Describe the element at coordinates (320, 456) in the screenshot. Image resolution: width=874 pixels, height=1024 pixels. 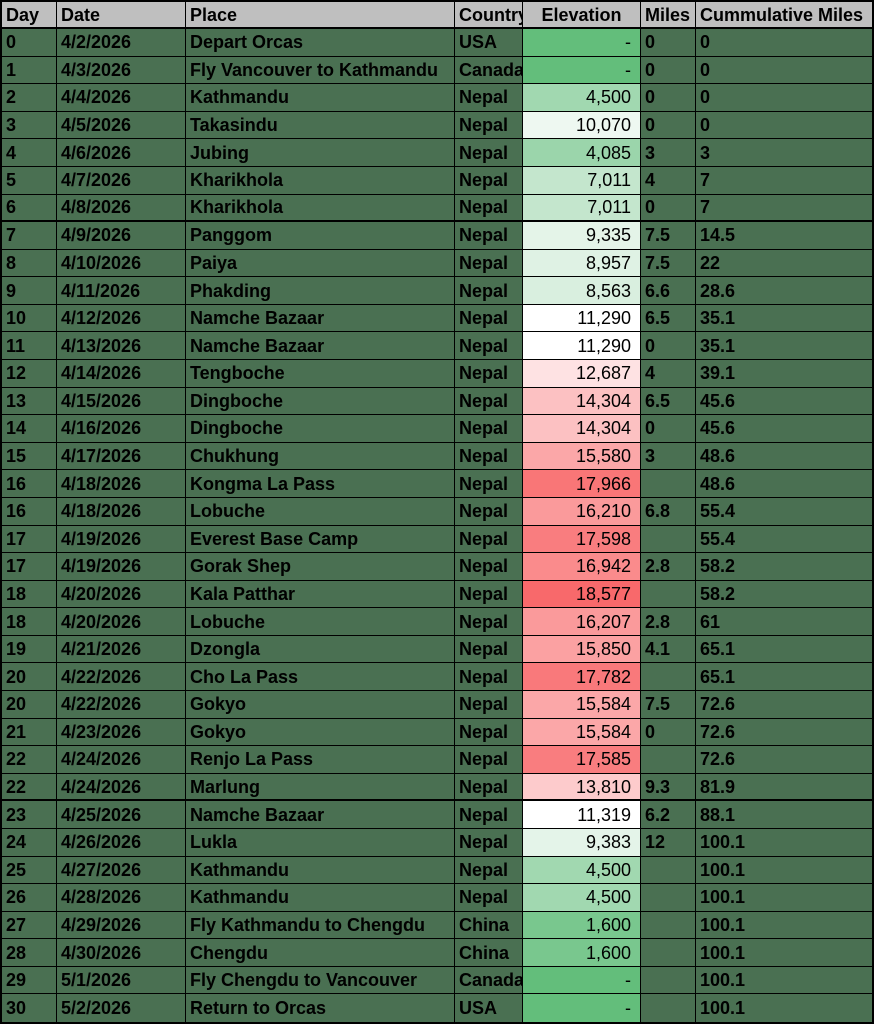
I see `cell-place: Chukhung` at that location.